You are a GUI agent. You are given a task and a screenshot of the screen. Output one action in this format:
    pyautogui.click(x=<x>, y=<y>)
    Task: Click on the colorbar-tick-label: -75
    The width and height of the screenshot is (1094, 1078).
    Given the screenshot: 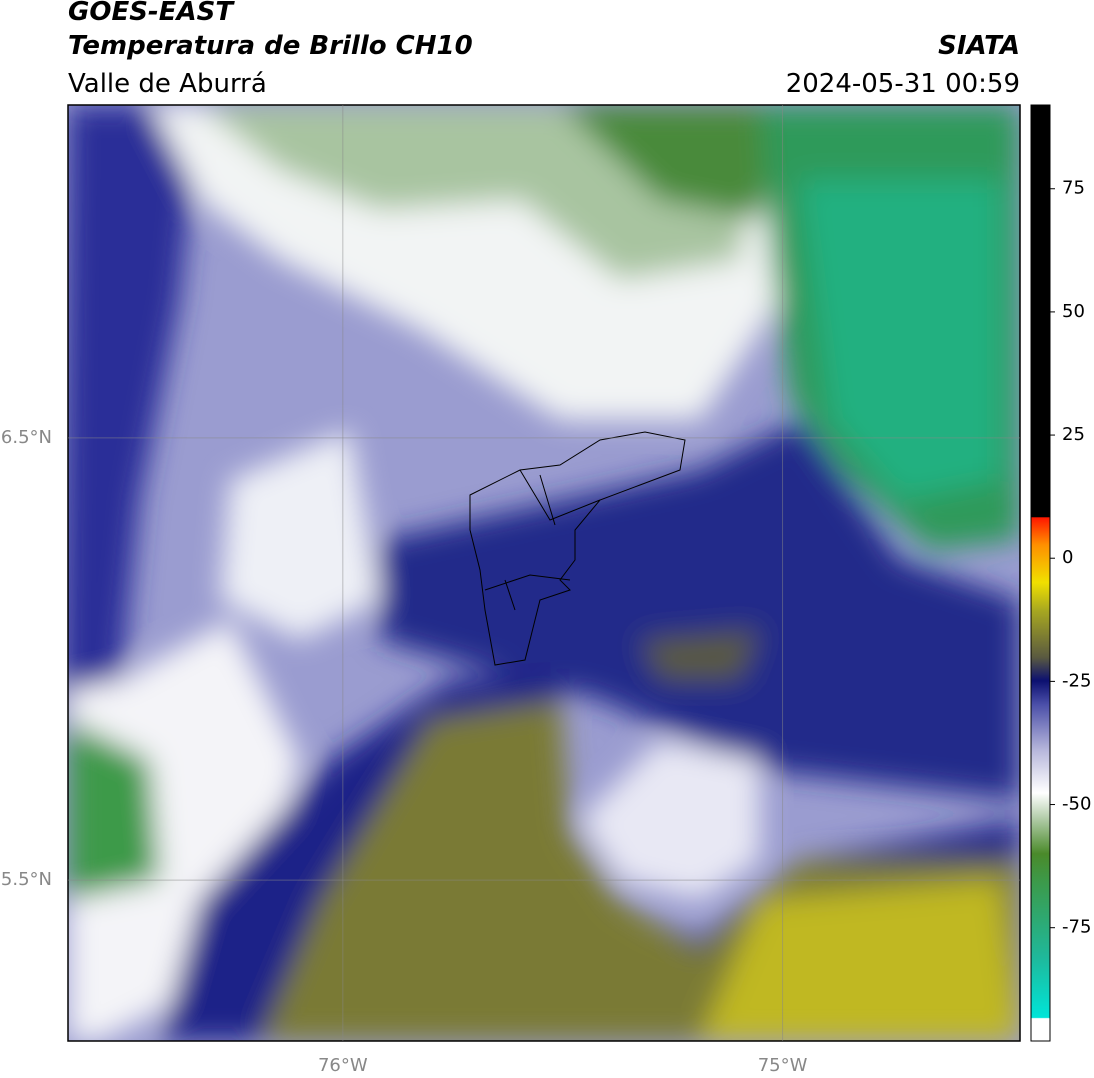 What is the action you would take?
    pyautogui.click(x=1076, y=927)
    